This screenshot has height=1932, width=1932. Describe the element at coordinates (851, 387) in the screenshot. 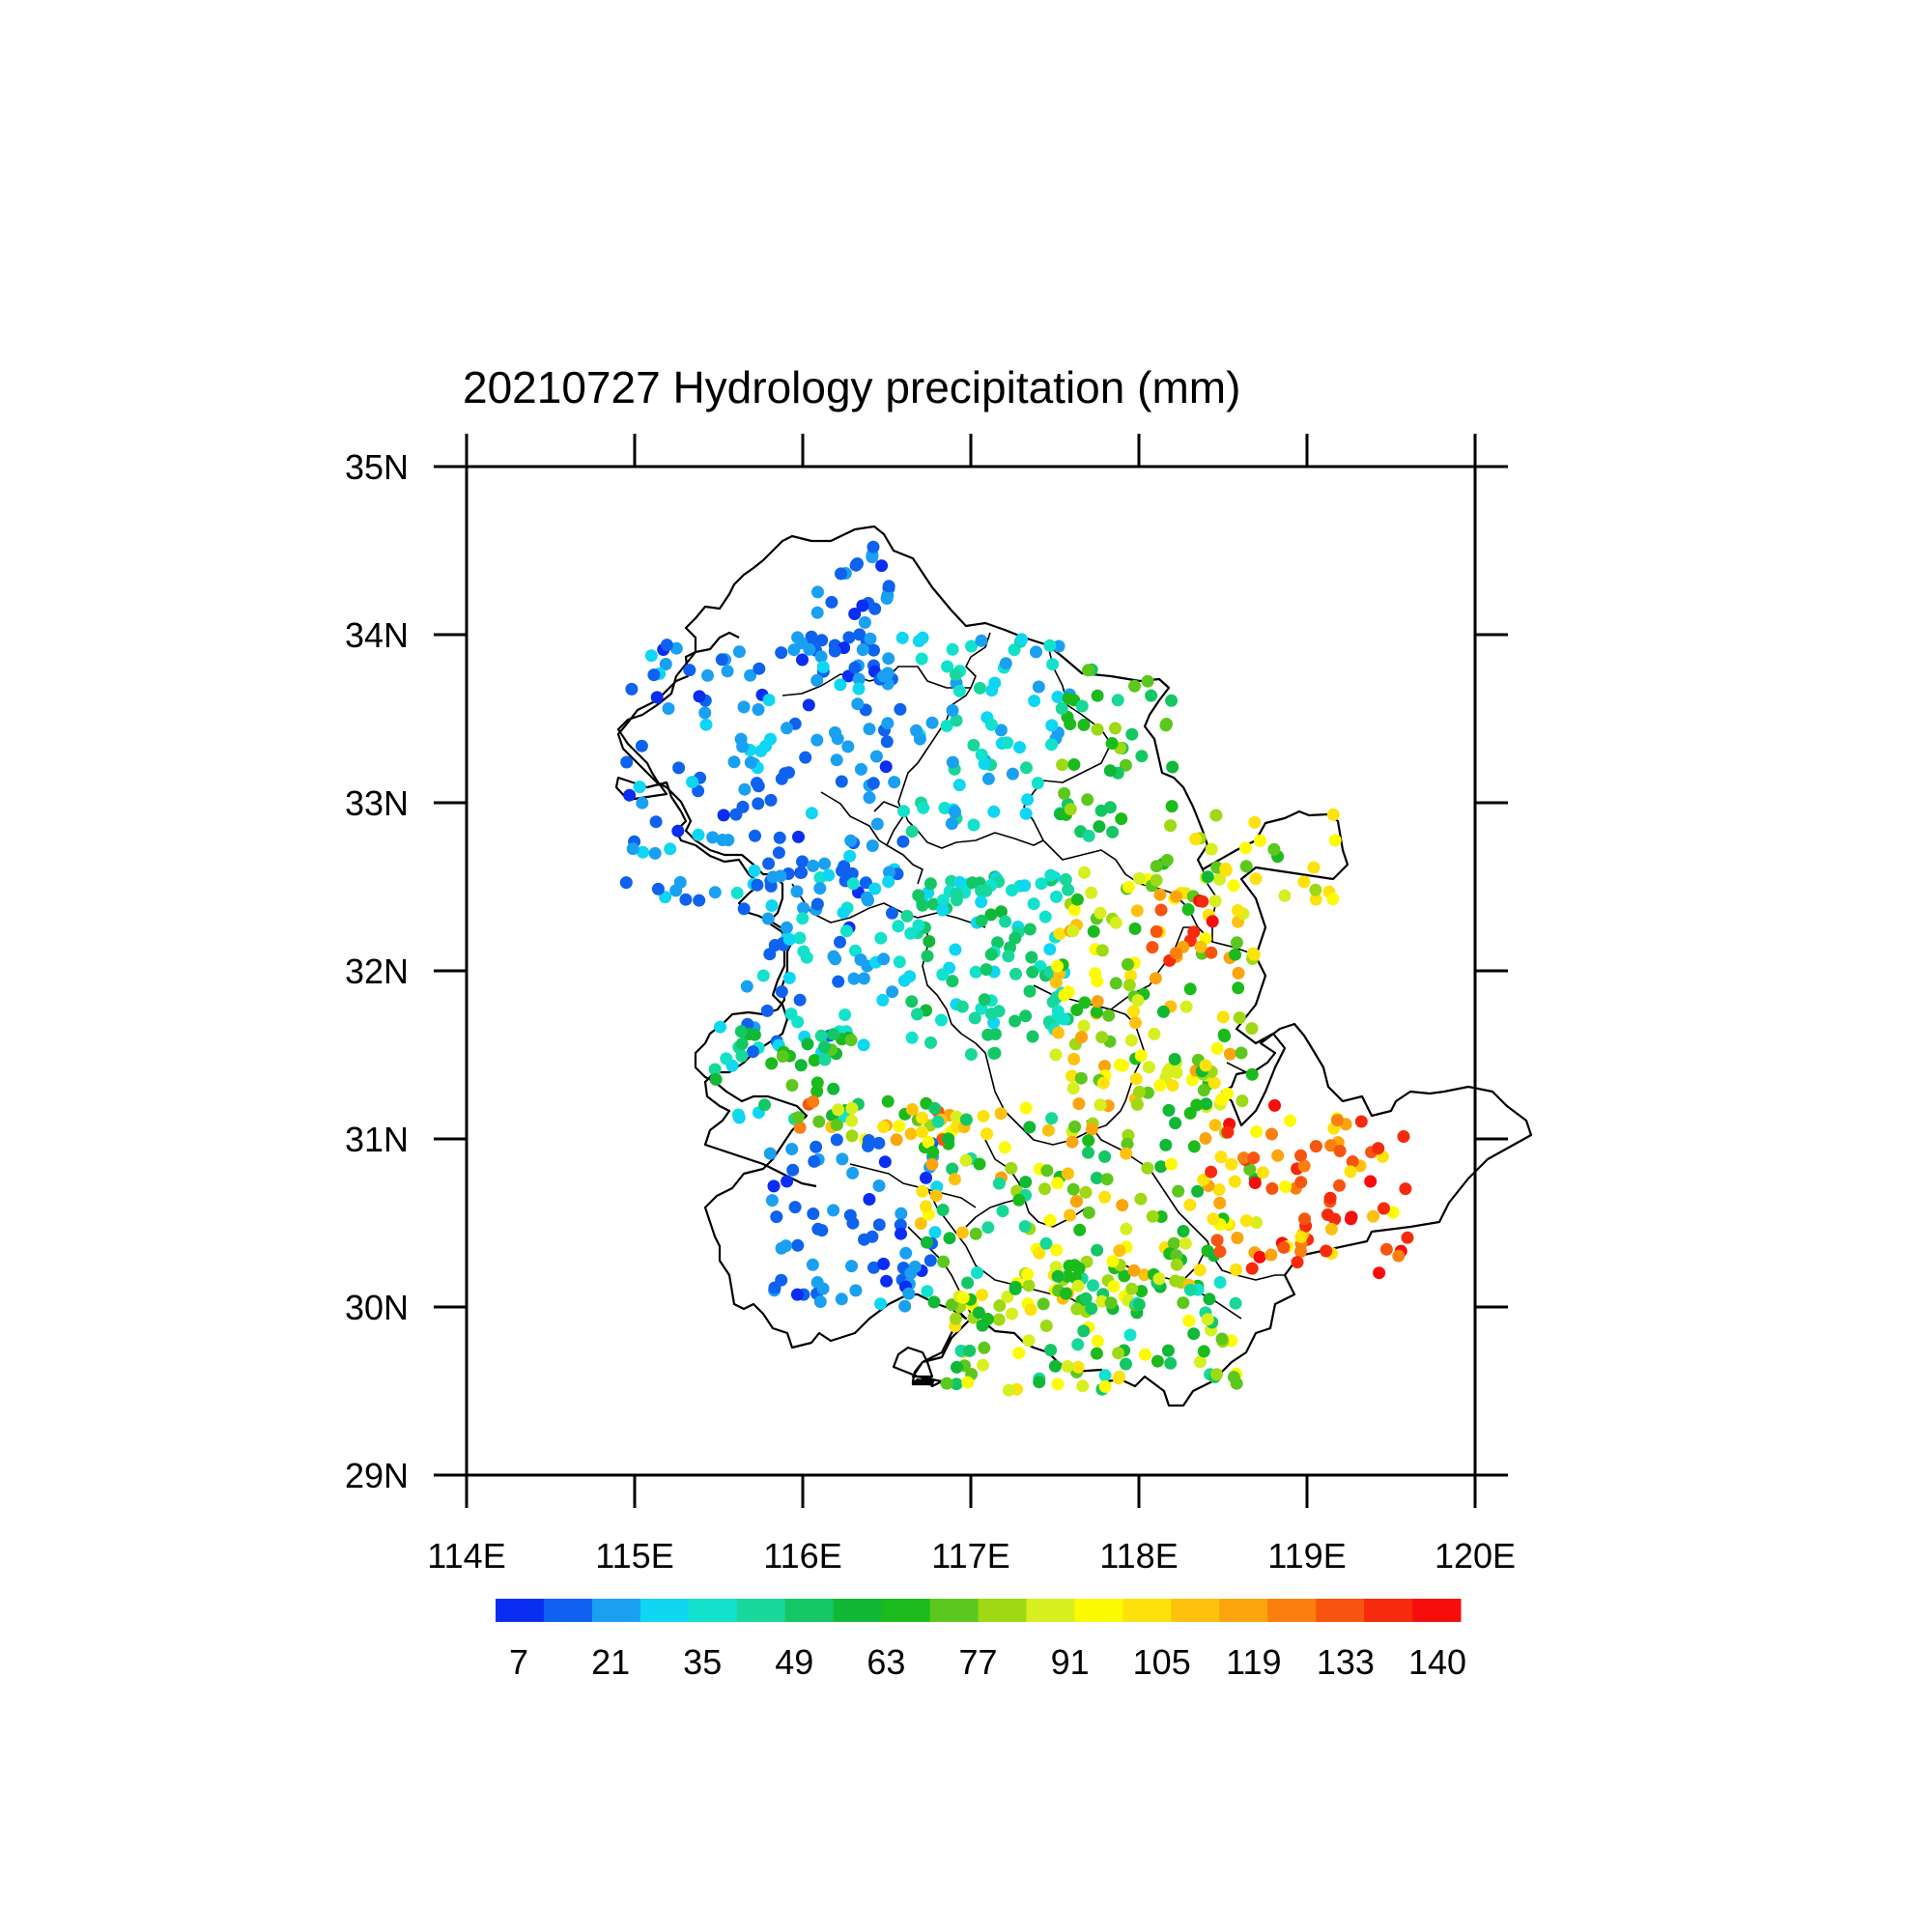

I see `chart-title: 20210727 Hydrology precipitation (mm)` at that location.